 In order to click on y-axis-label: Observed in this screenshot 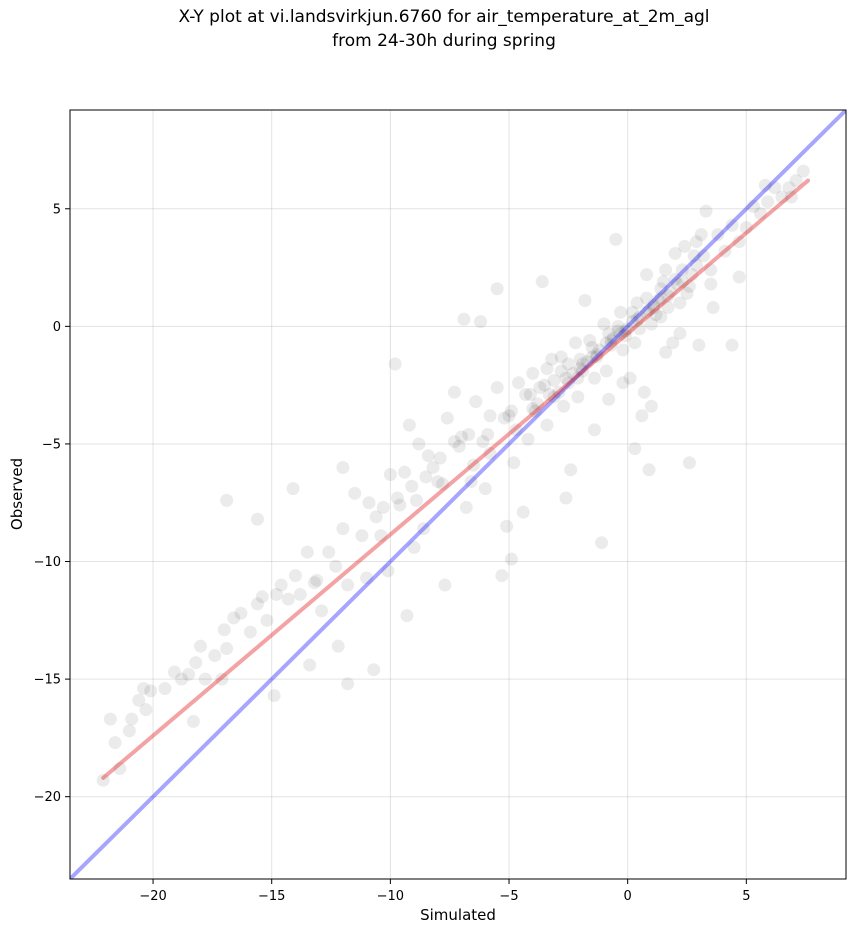, I will do `click(17, 494)`.